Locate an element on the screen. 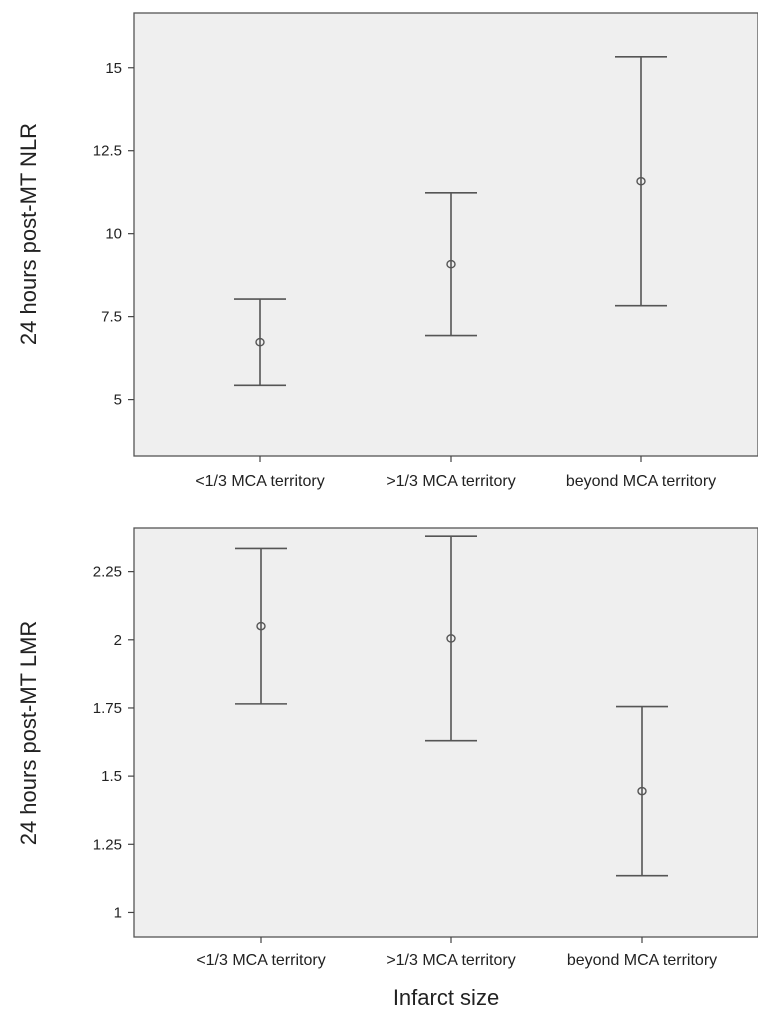  y-tick-label: 1.75 is located at coordinates (107, 708).